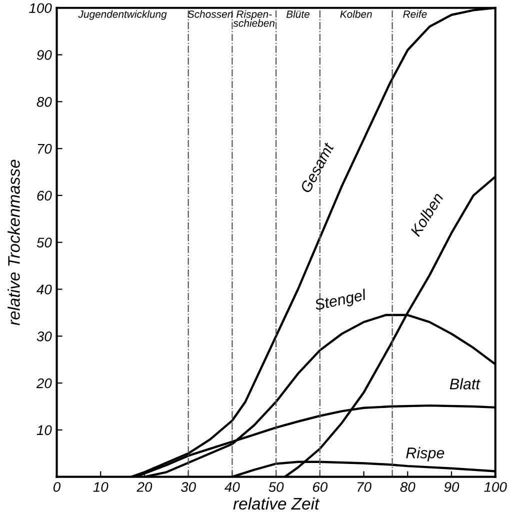  Describe the element at coordinates (452, 487) in the screenshot. I see `x-tick-label: 90` at that location.